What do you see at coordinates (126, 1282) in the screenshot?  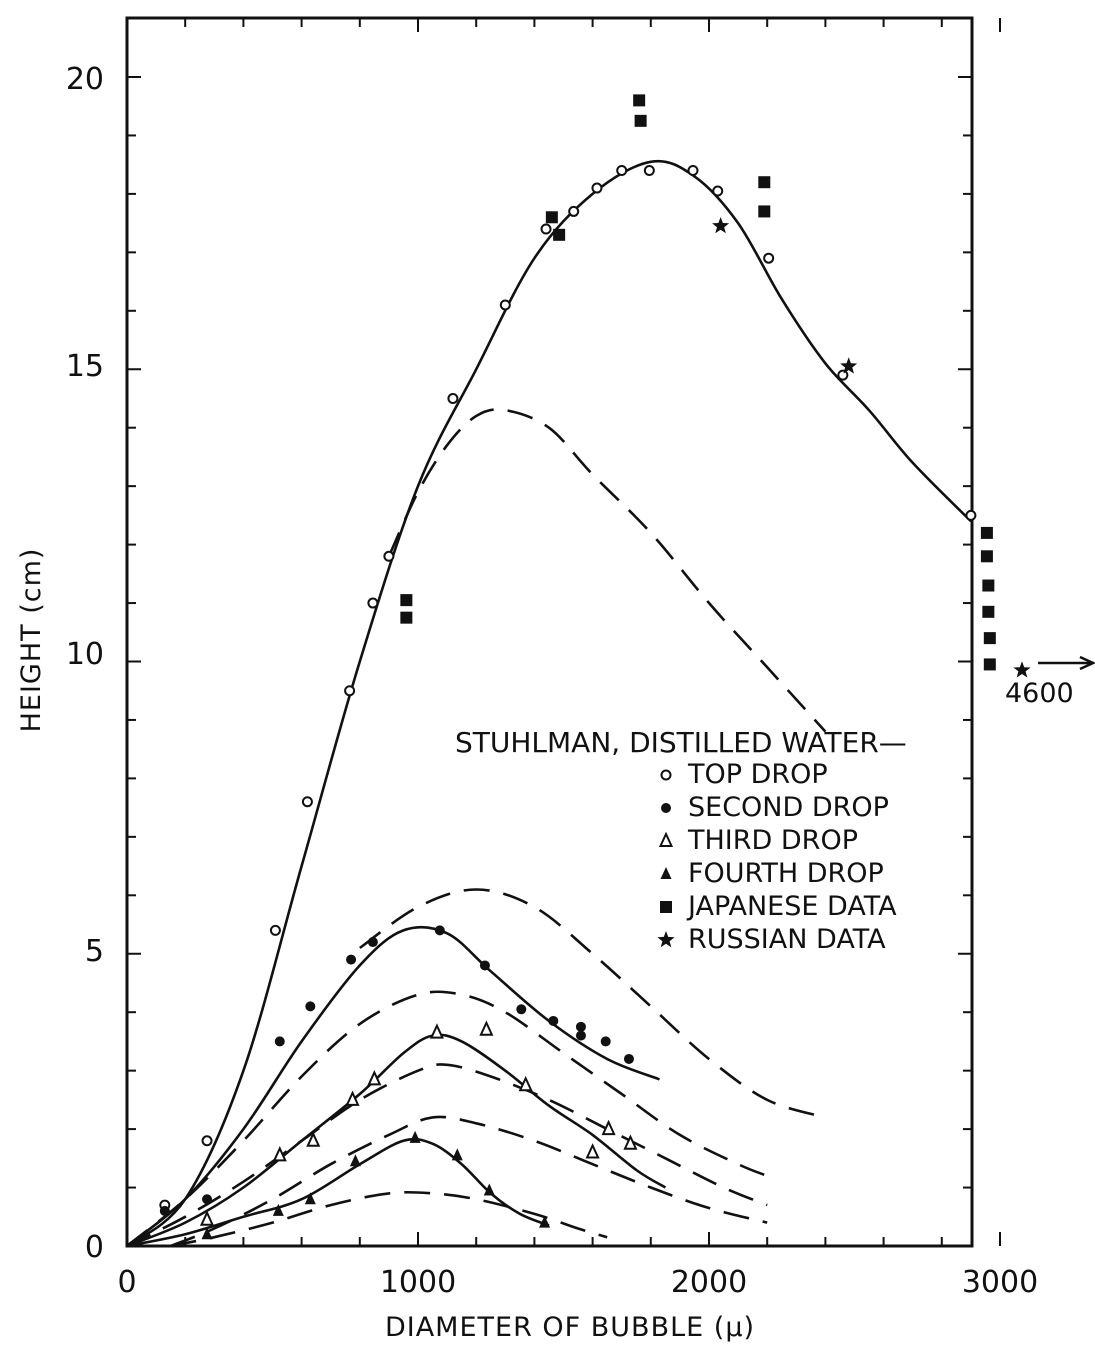 I see `x-tick-label: 0` at bounding box center [126, 1282].